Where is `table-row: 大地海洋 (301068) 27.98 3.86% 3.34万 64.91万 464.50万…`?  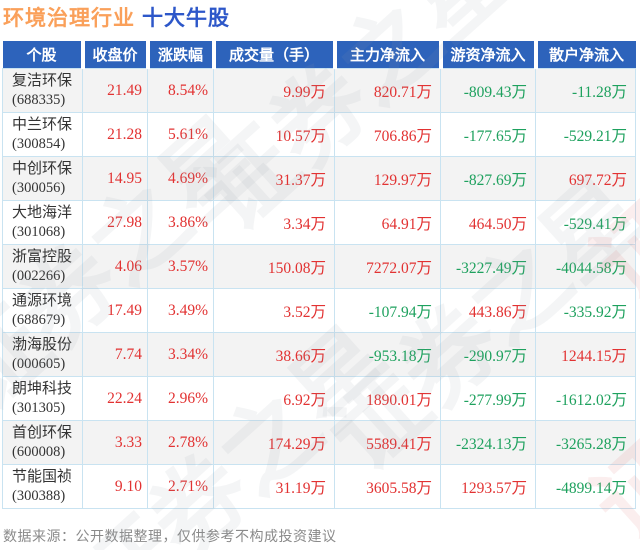 table-row: 大地海洋 (301068) 27.98 3.86% 3.34万 64.91万 464.50万… is located at coordinates (319, 222).